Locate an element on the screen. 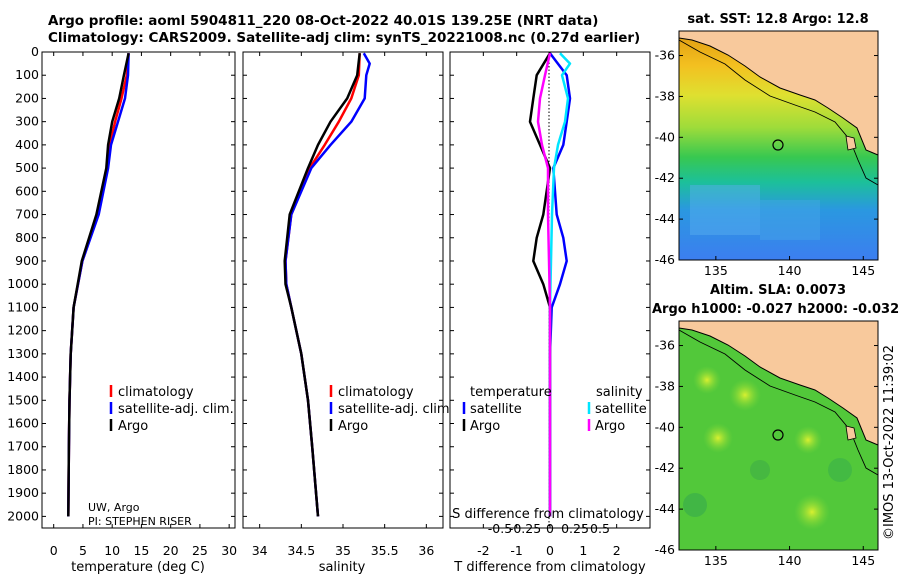  x-tick-label: 34 is located at coordinates (260, 550).